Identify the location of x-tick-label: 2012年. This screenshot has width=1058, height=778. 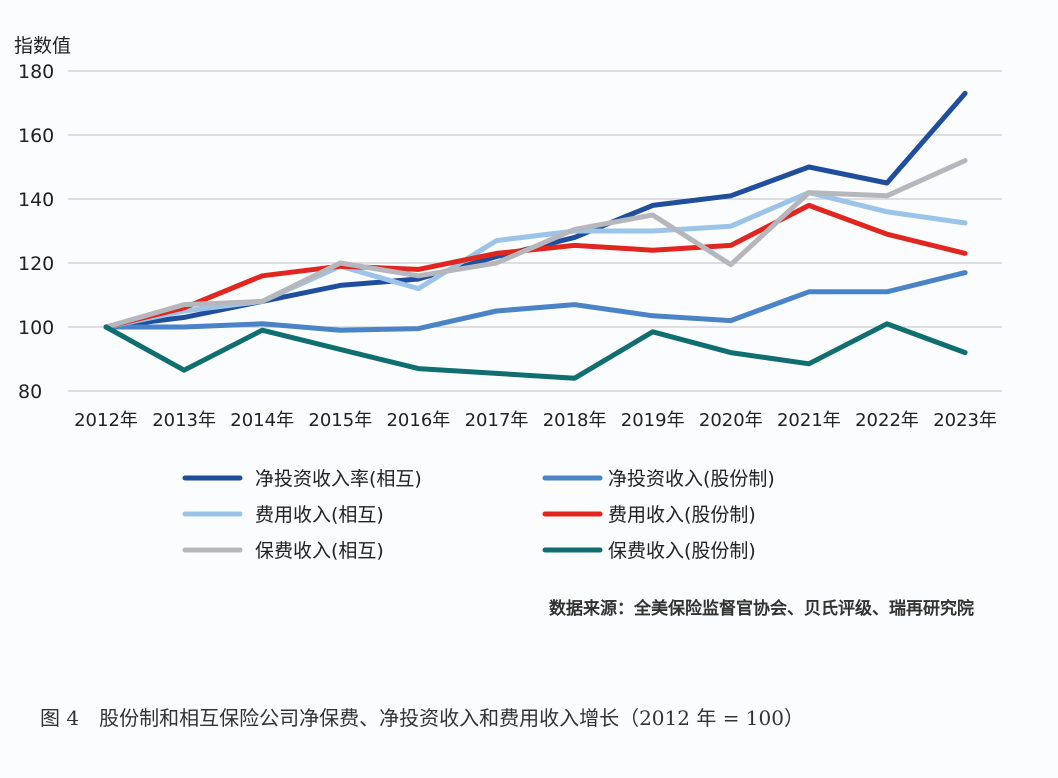
(106, 420).